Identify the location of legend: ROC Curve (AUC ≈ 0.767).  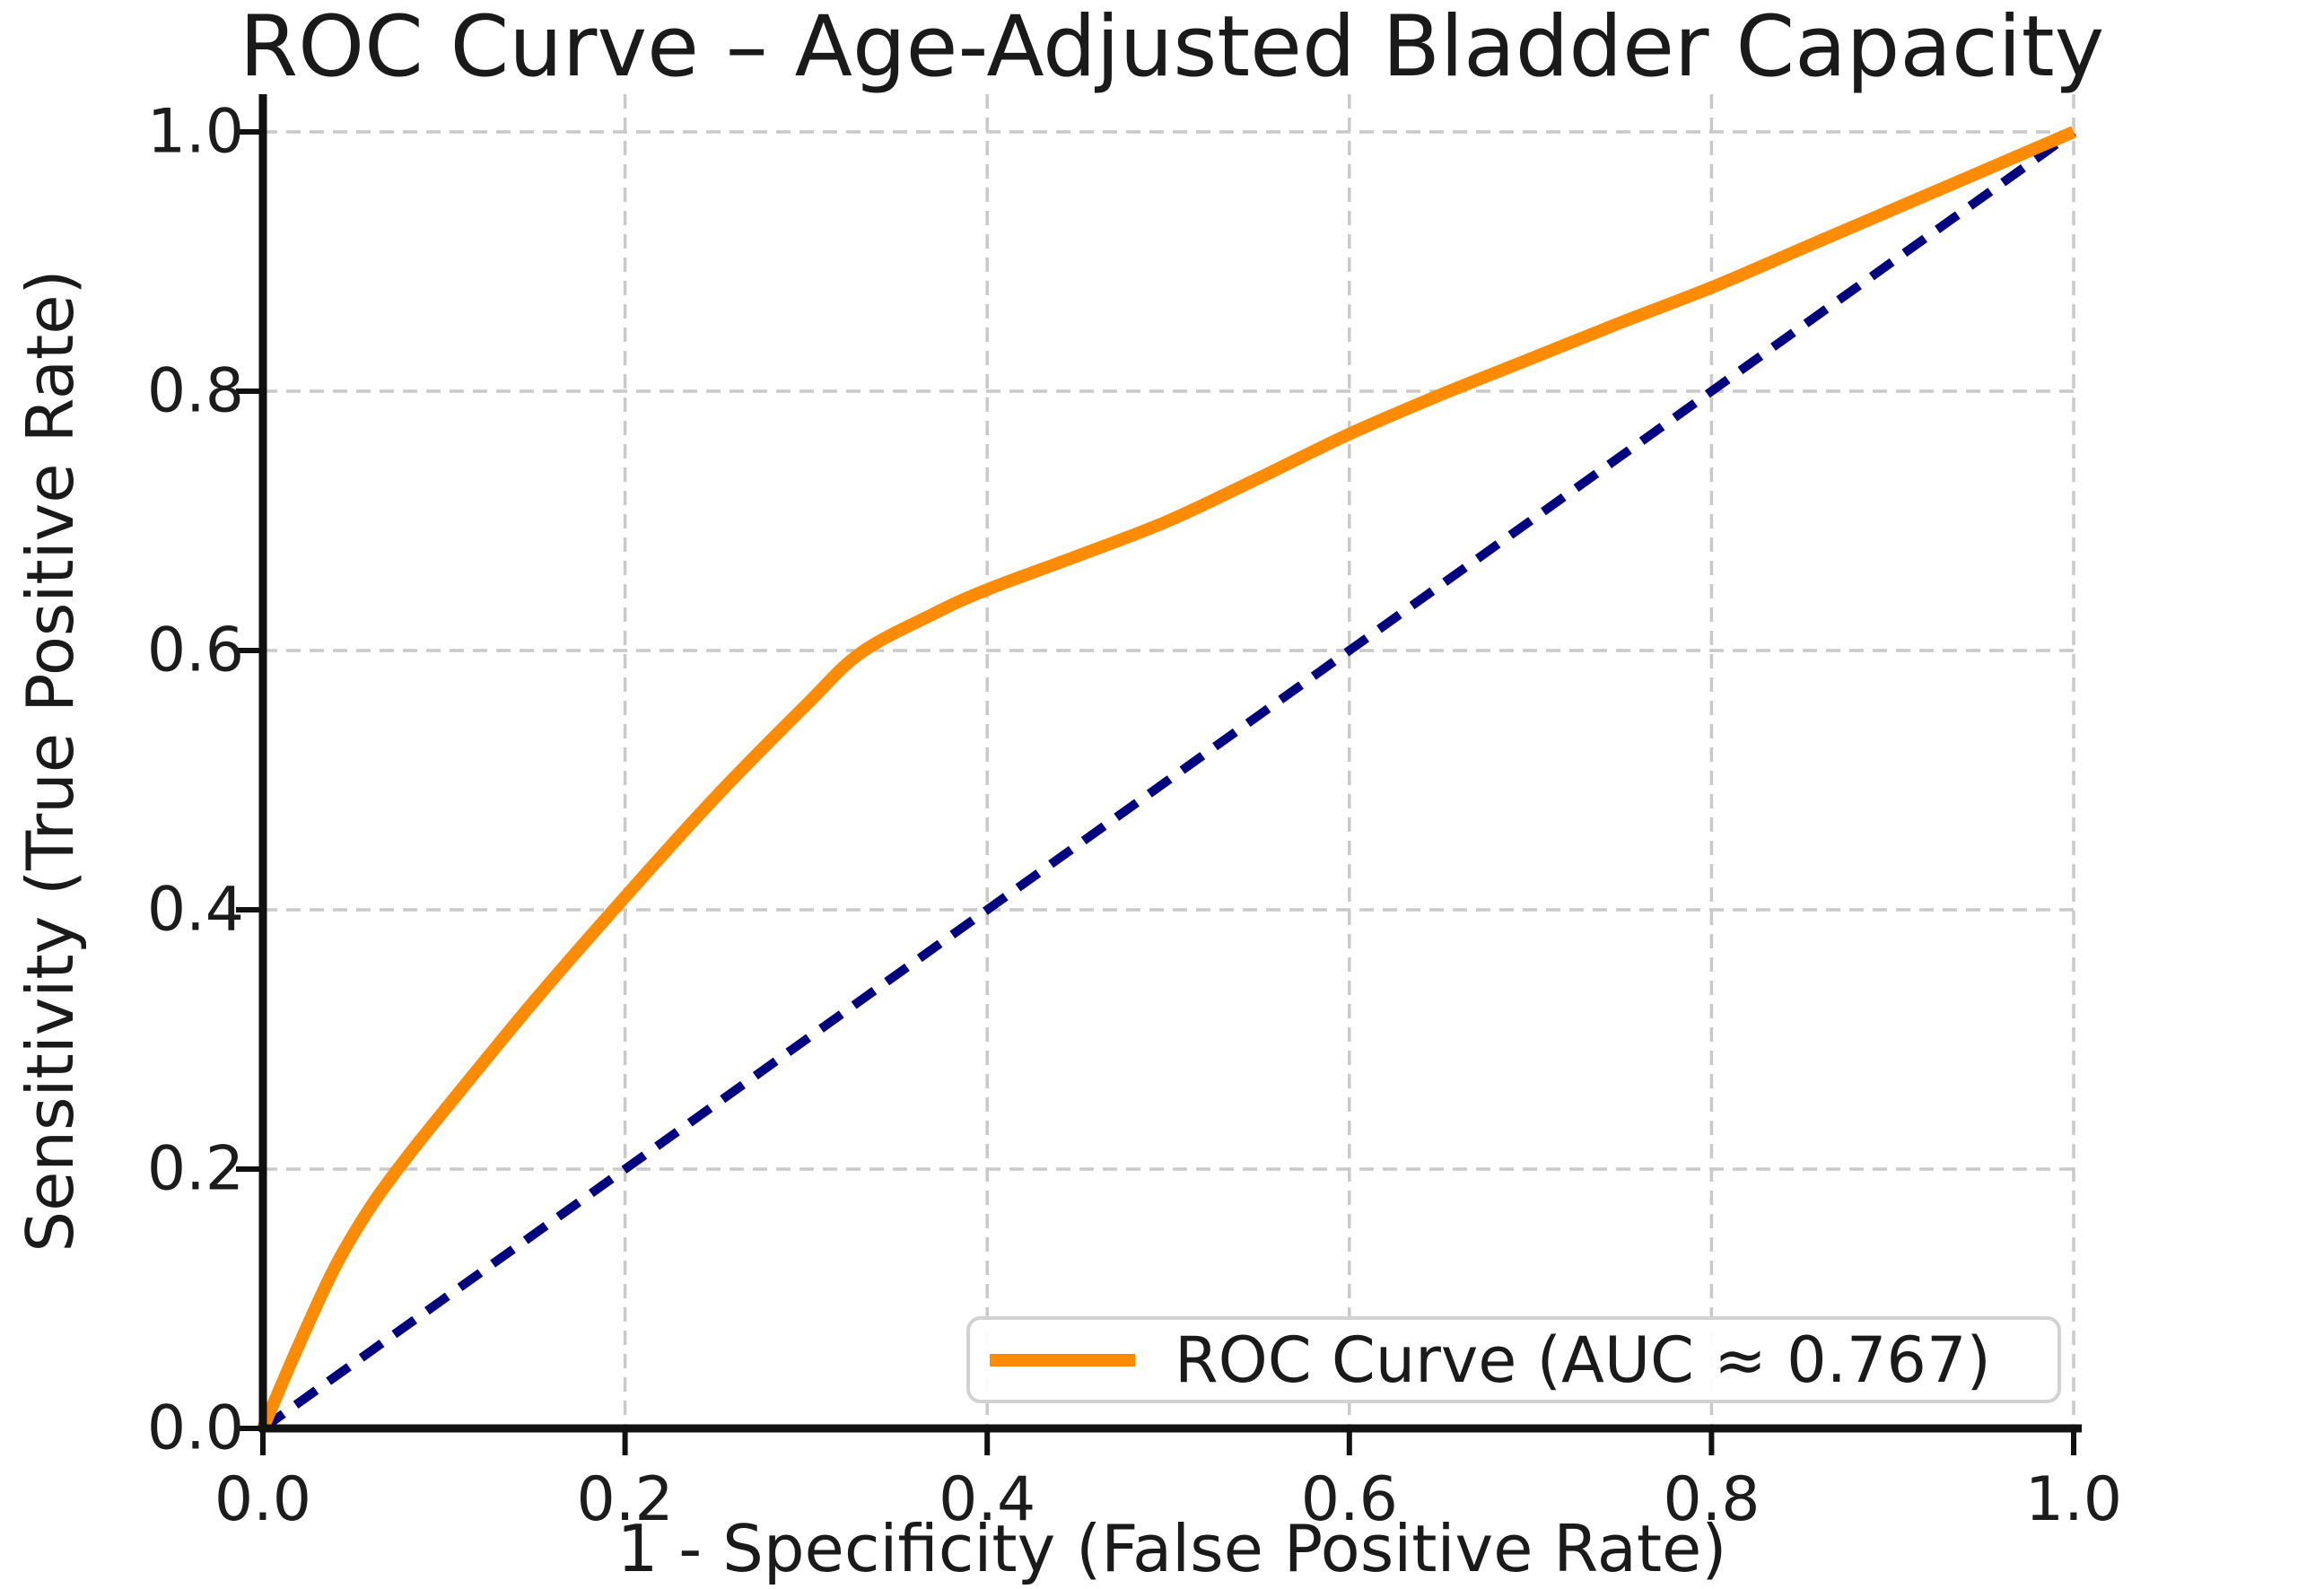
(1514, 1359).